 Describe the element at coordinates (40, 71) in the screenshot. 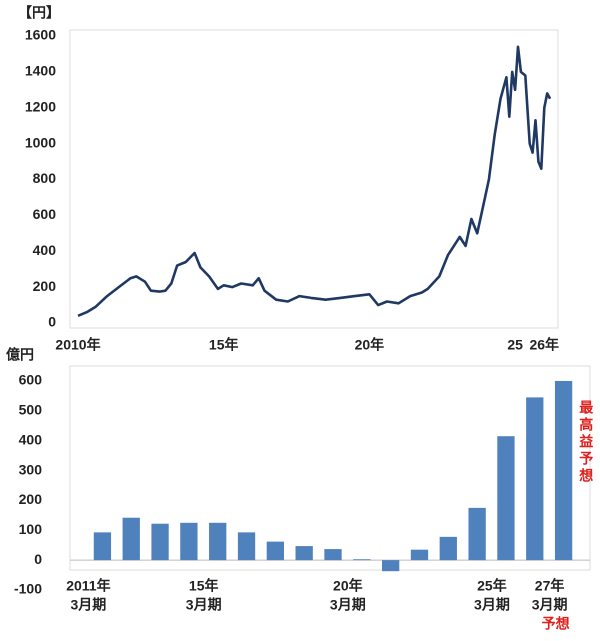

I see `y-tick-label: 1400` at that location.